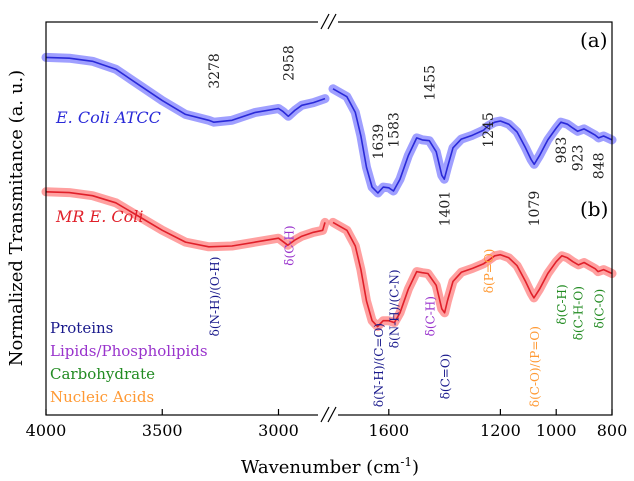 The width and height of the screenshot is (634, 481). What do you see at coordinates (102, 374) in the screenshot?
I see `legend-item-carbohydrate: Carbohydrate` at bounding box center [102, 374].